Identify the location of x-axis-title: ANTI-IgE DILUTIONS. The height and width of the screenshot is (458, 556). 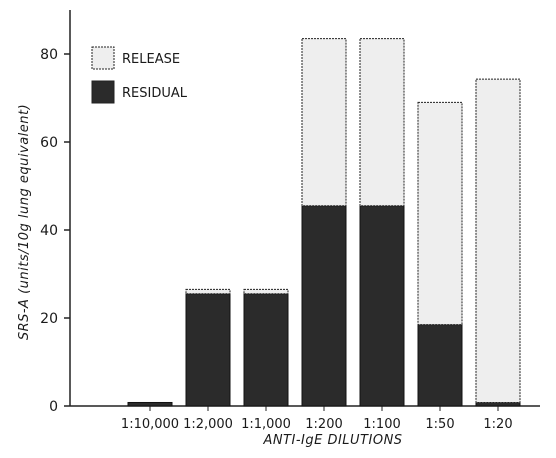
(332, 440).